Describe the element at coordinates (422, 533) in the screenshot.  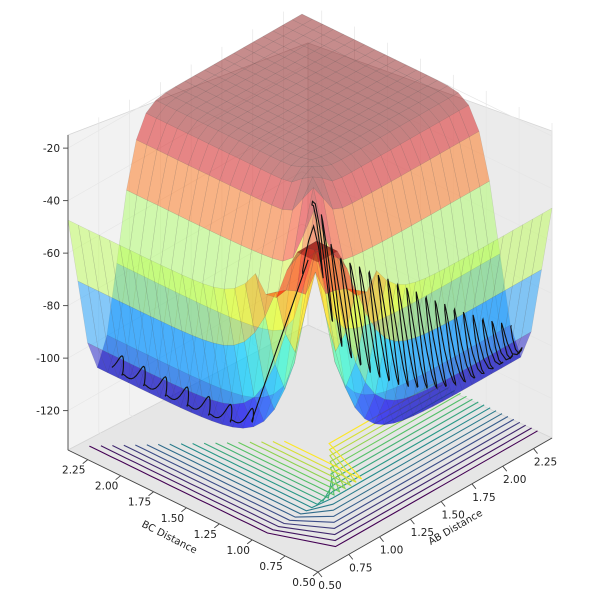
I see `x-tick-label: 1.25` at that location.